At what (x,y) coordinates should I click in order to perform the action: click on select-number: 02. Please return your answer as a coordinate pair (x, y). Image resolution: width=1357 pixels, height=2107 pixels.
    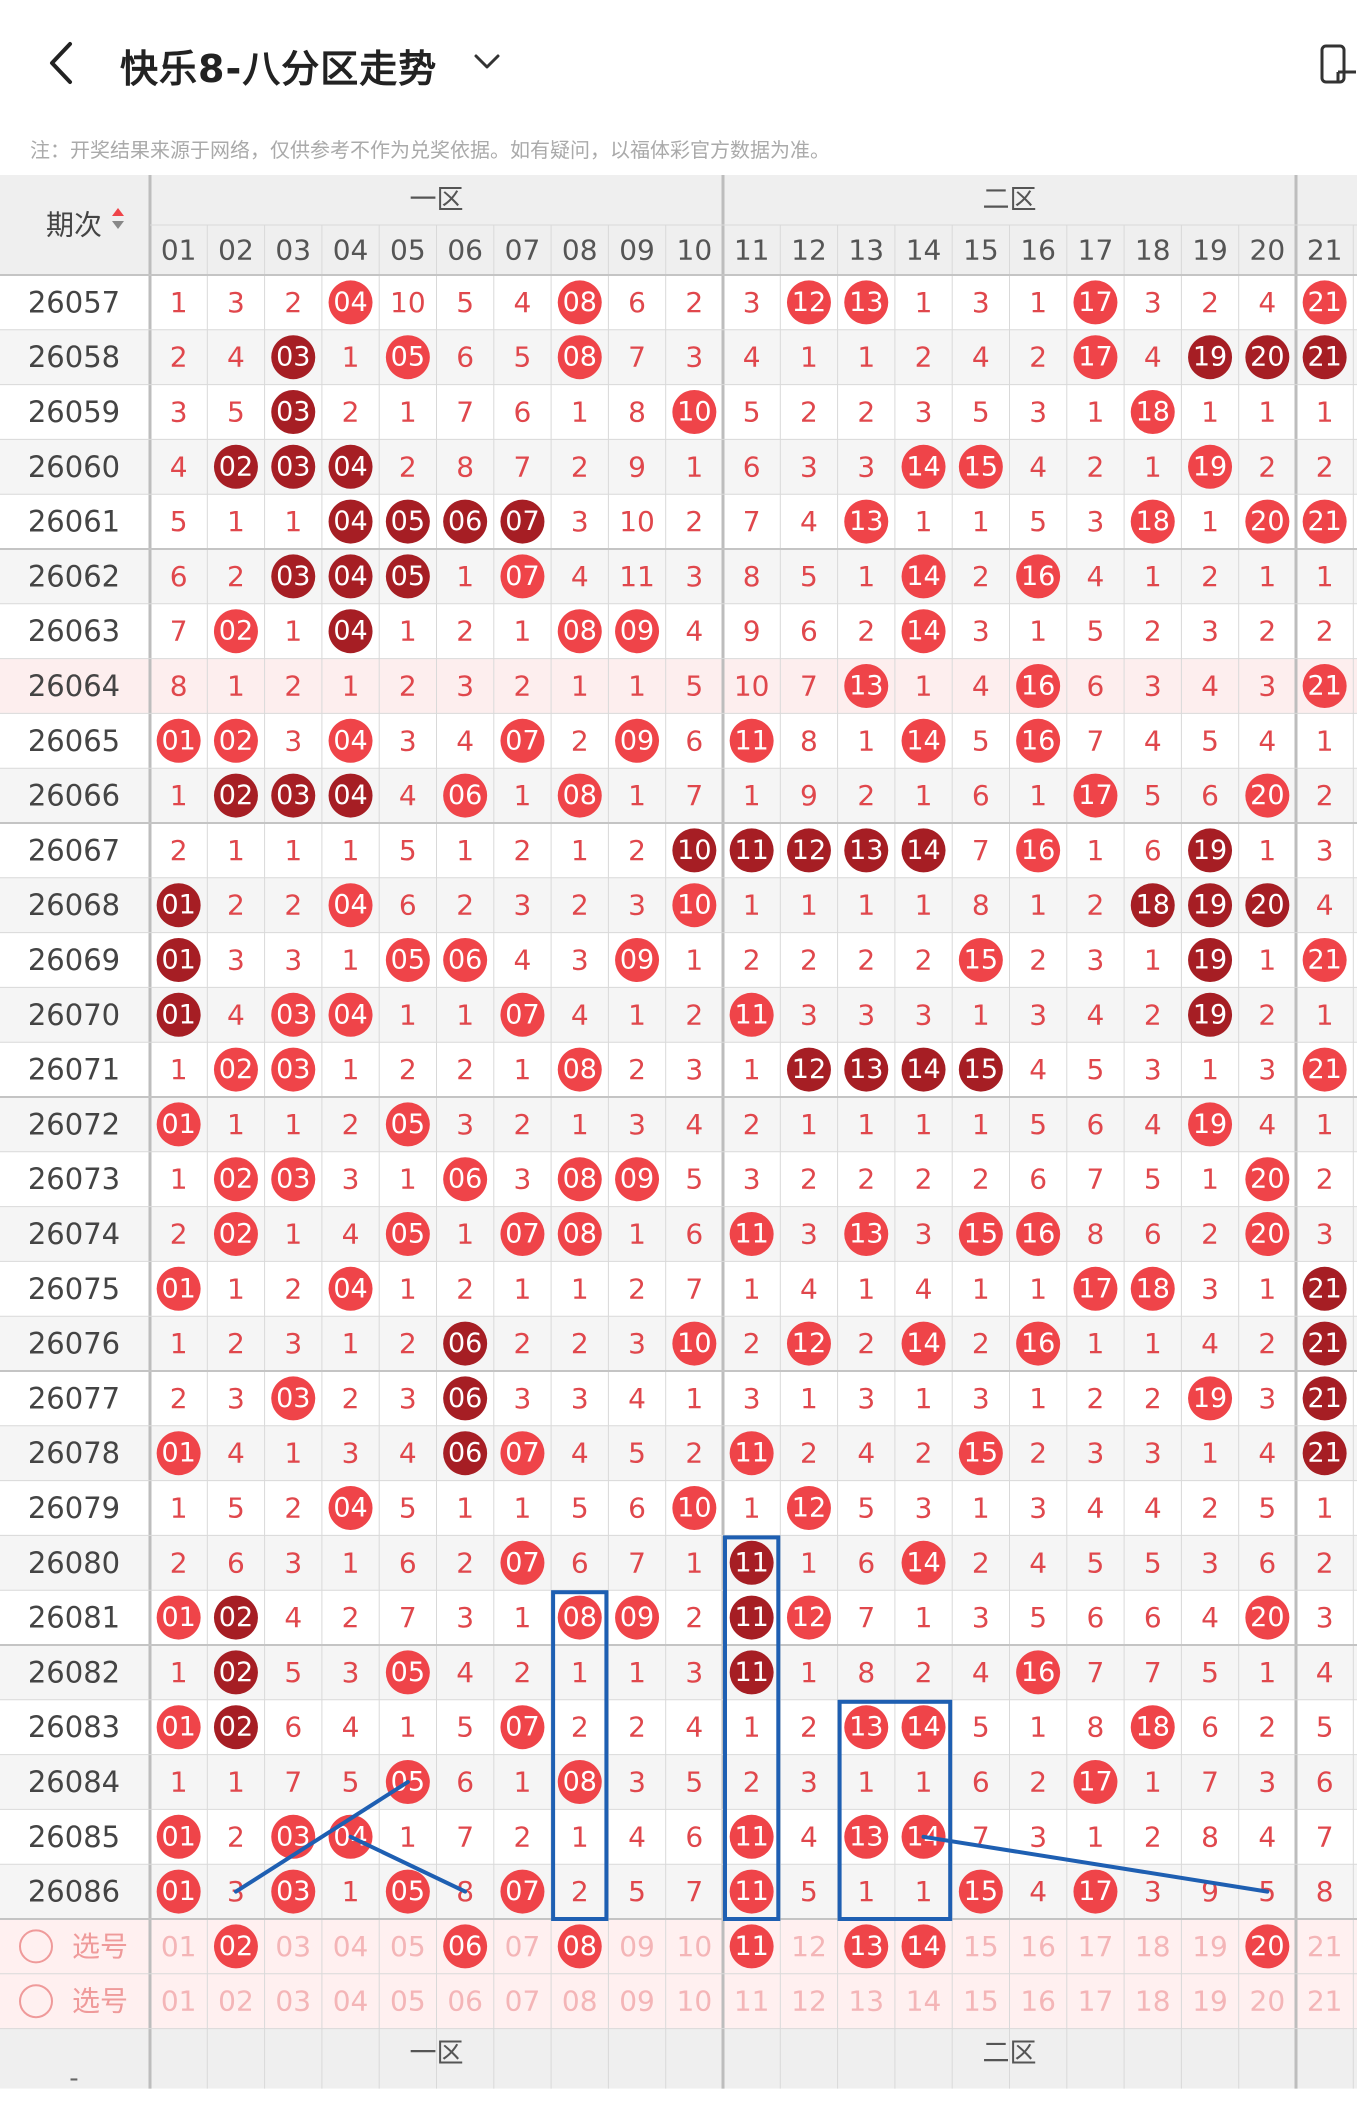
    Looking at the image, I should click on (236, 2001).